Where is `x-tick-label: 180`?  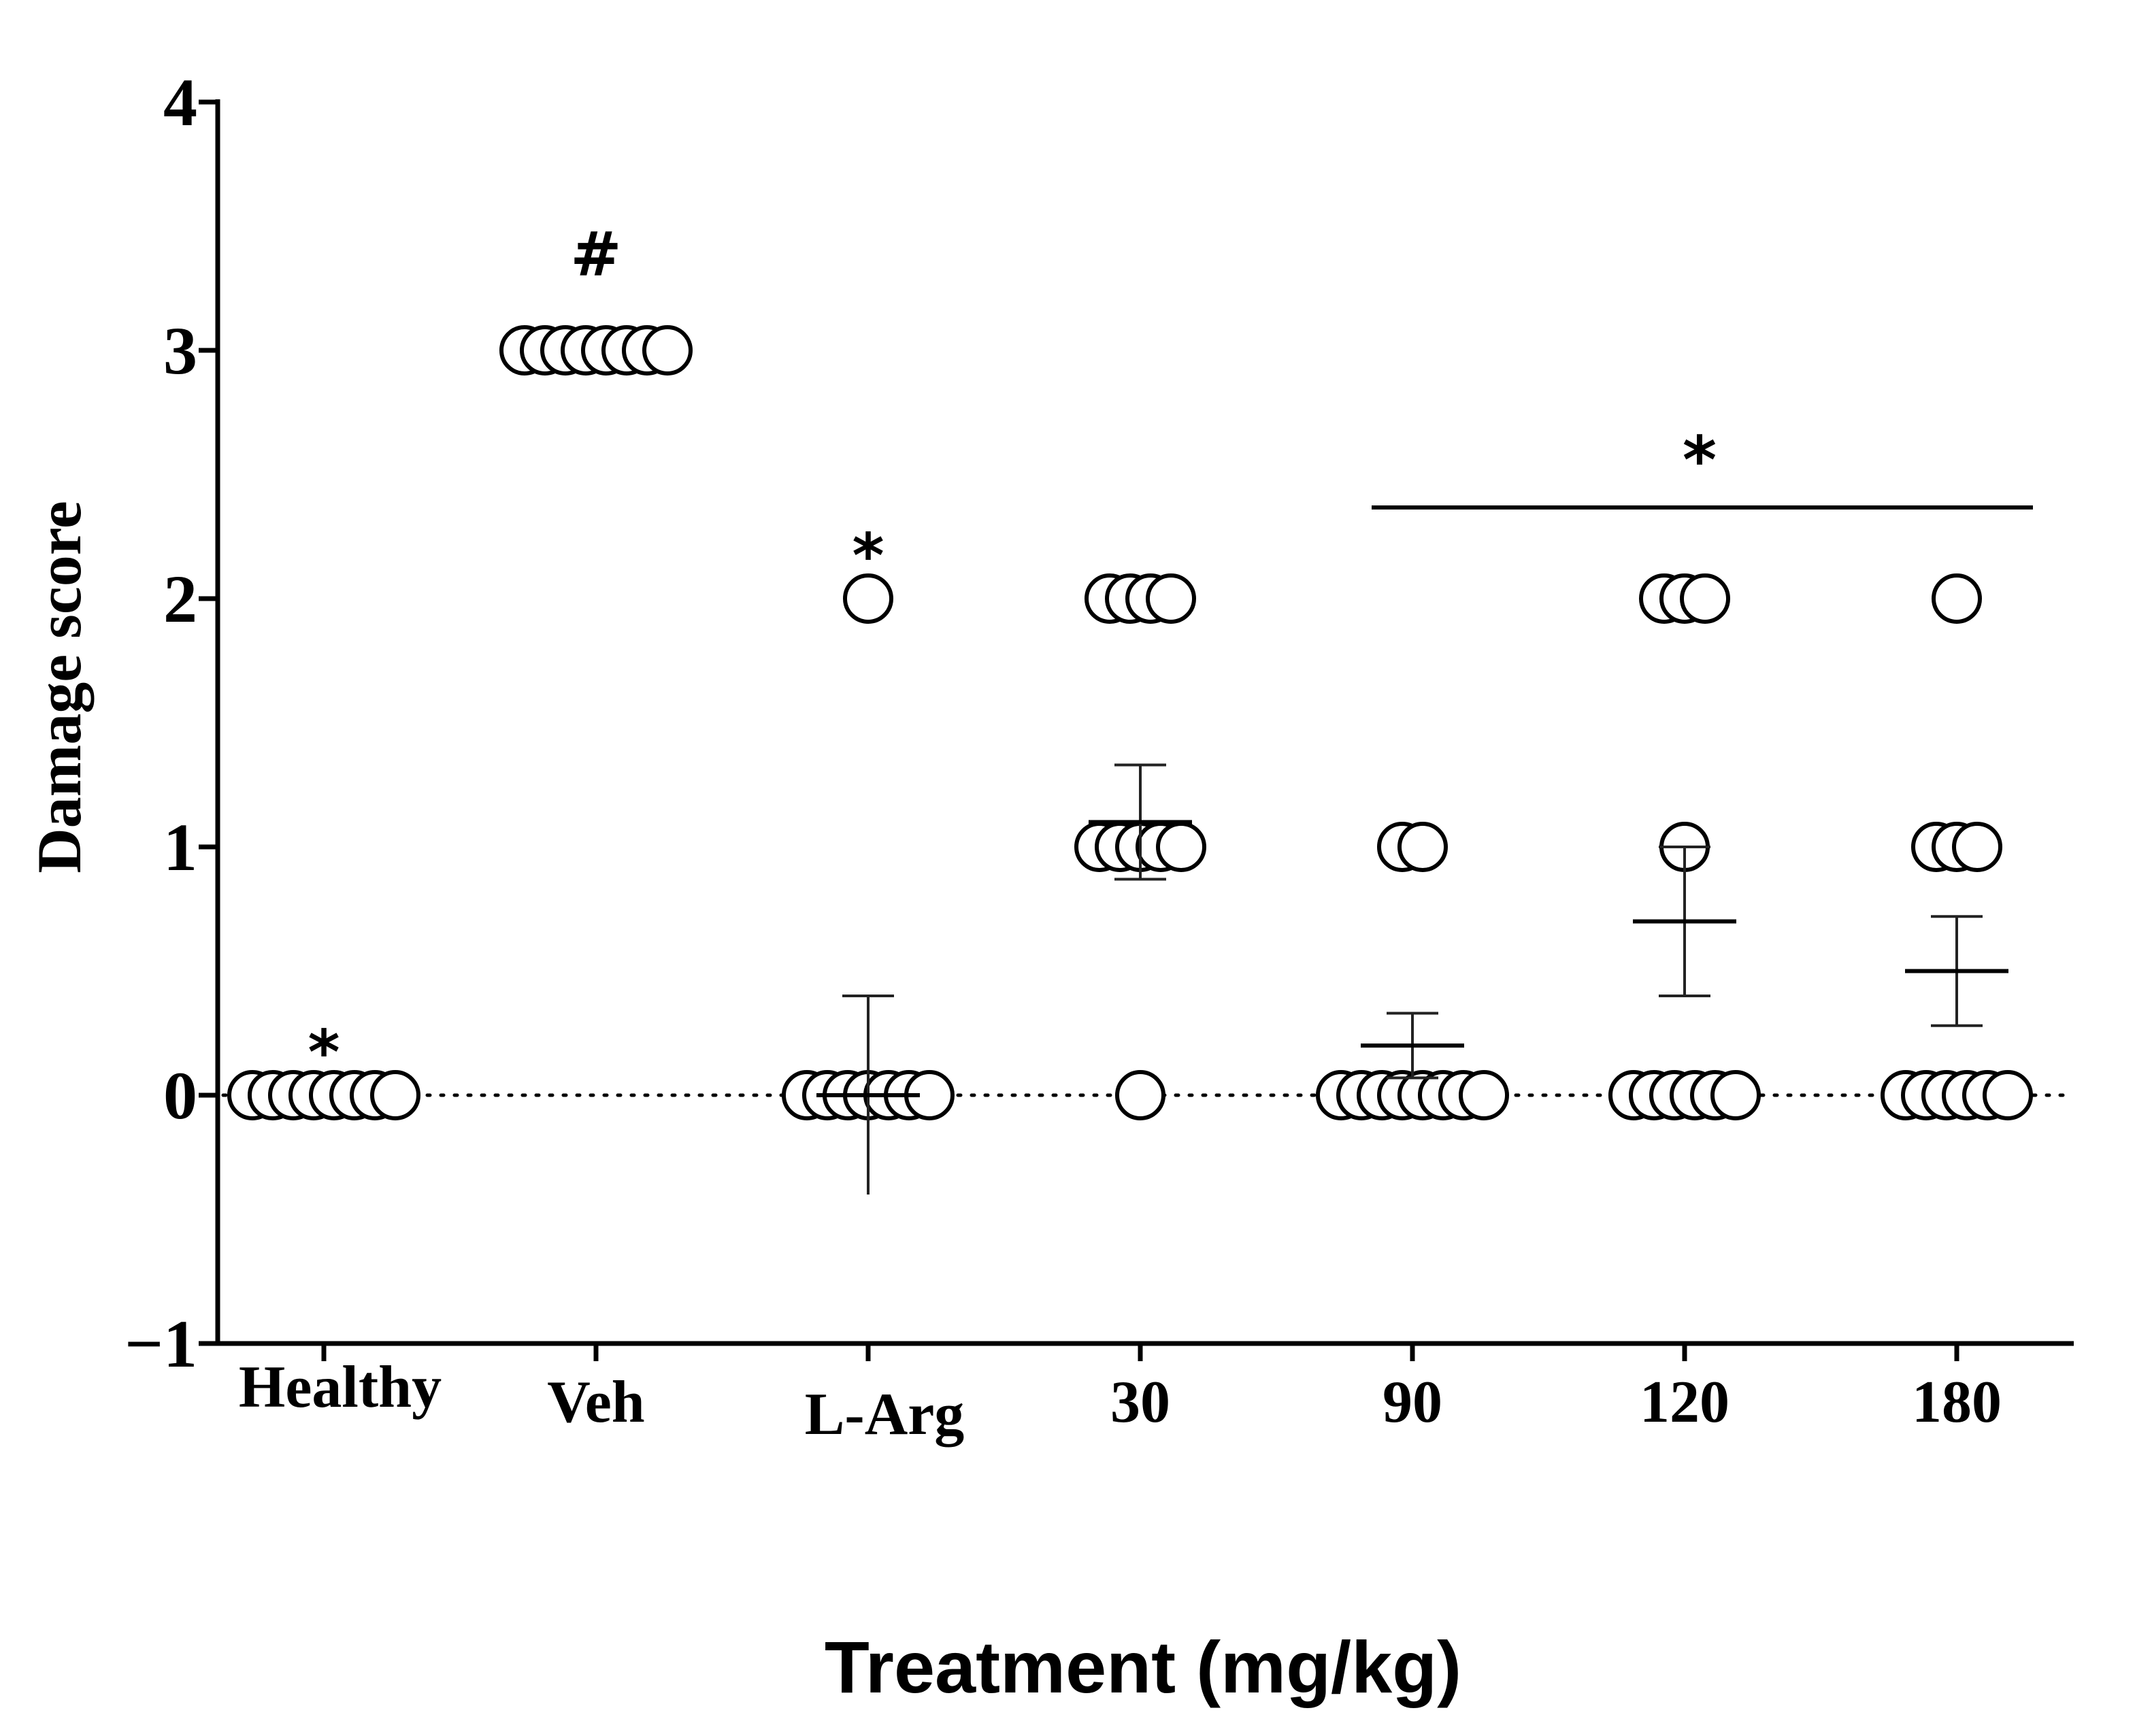
x-tick-label: 180 is located at coordinates (1957, 1402).